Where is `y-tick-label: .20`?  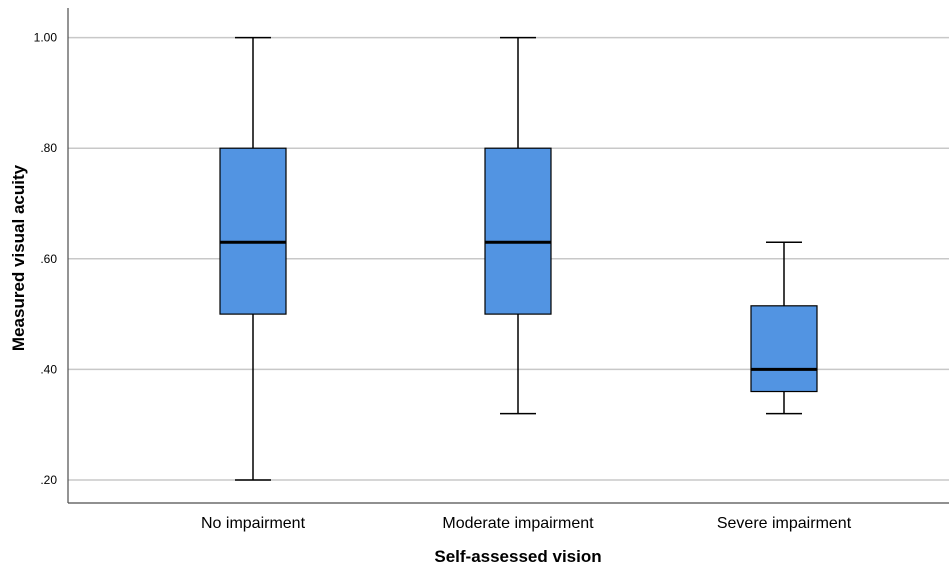
y-tick-label: .20 is located at coordinates (48, 480).